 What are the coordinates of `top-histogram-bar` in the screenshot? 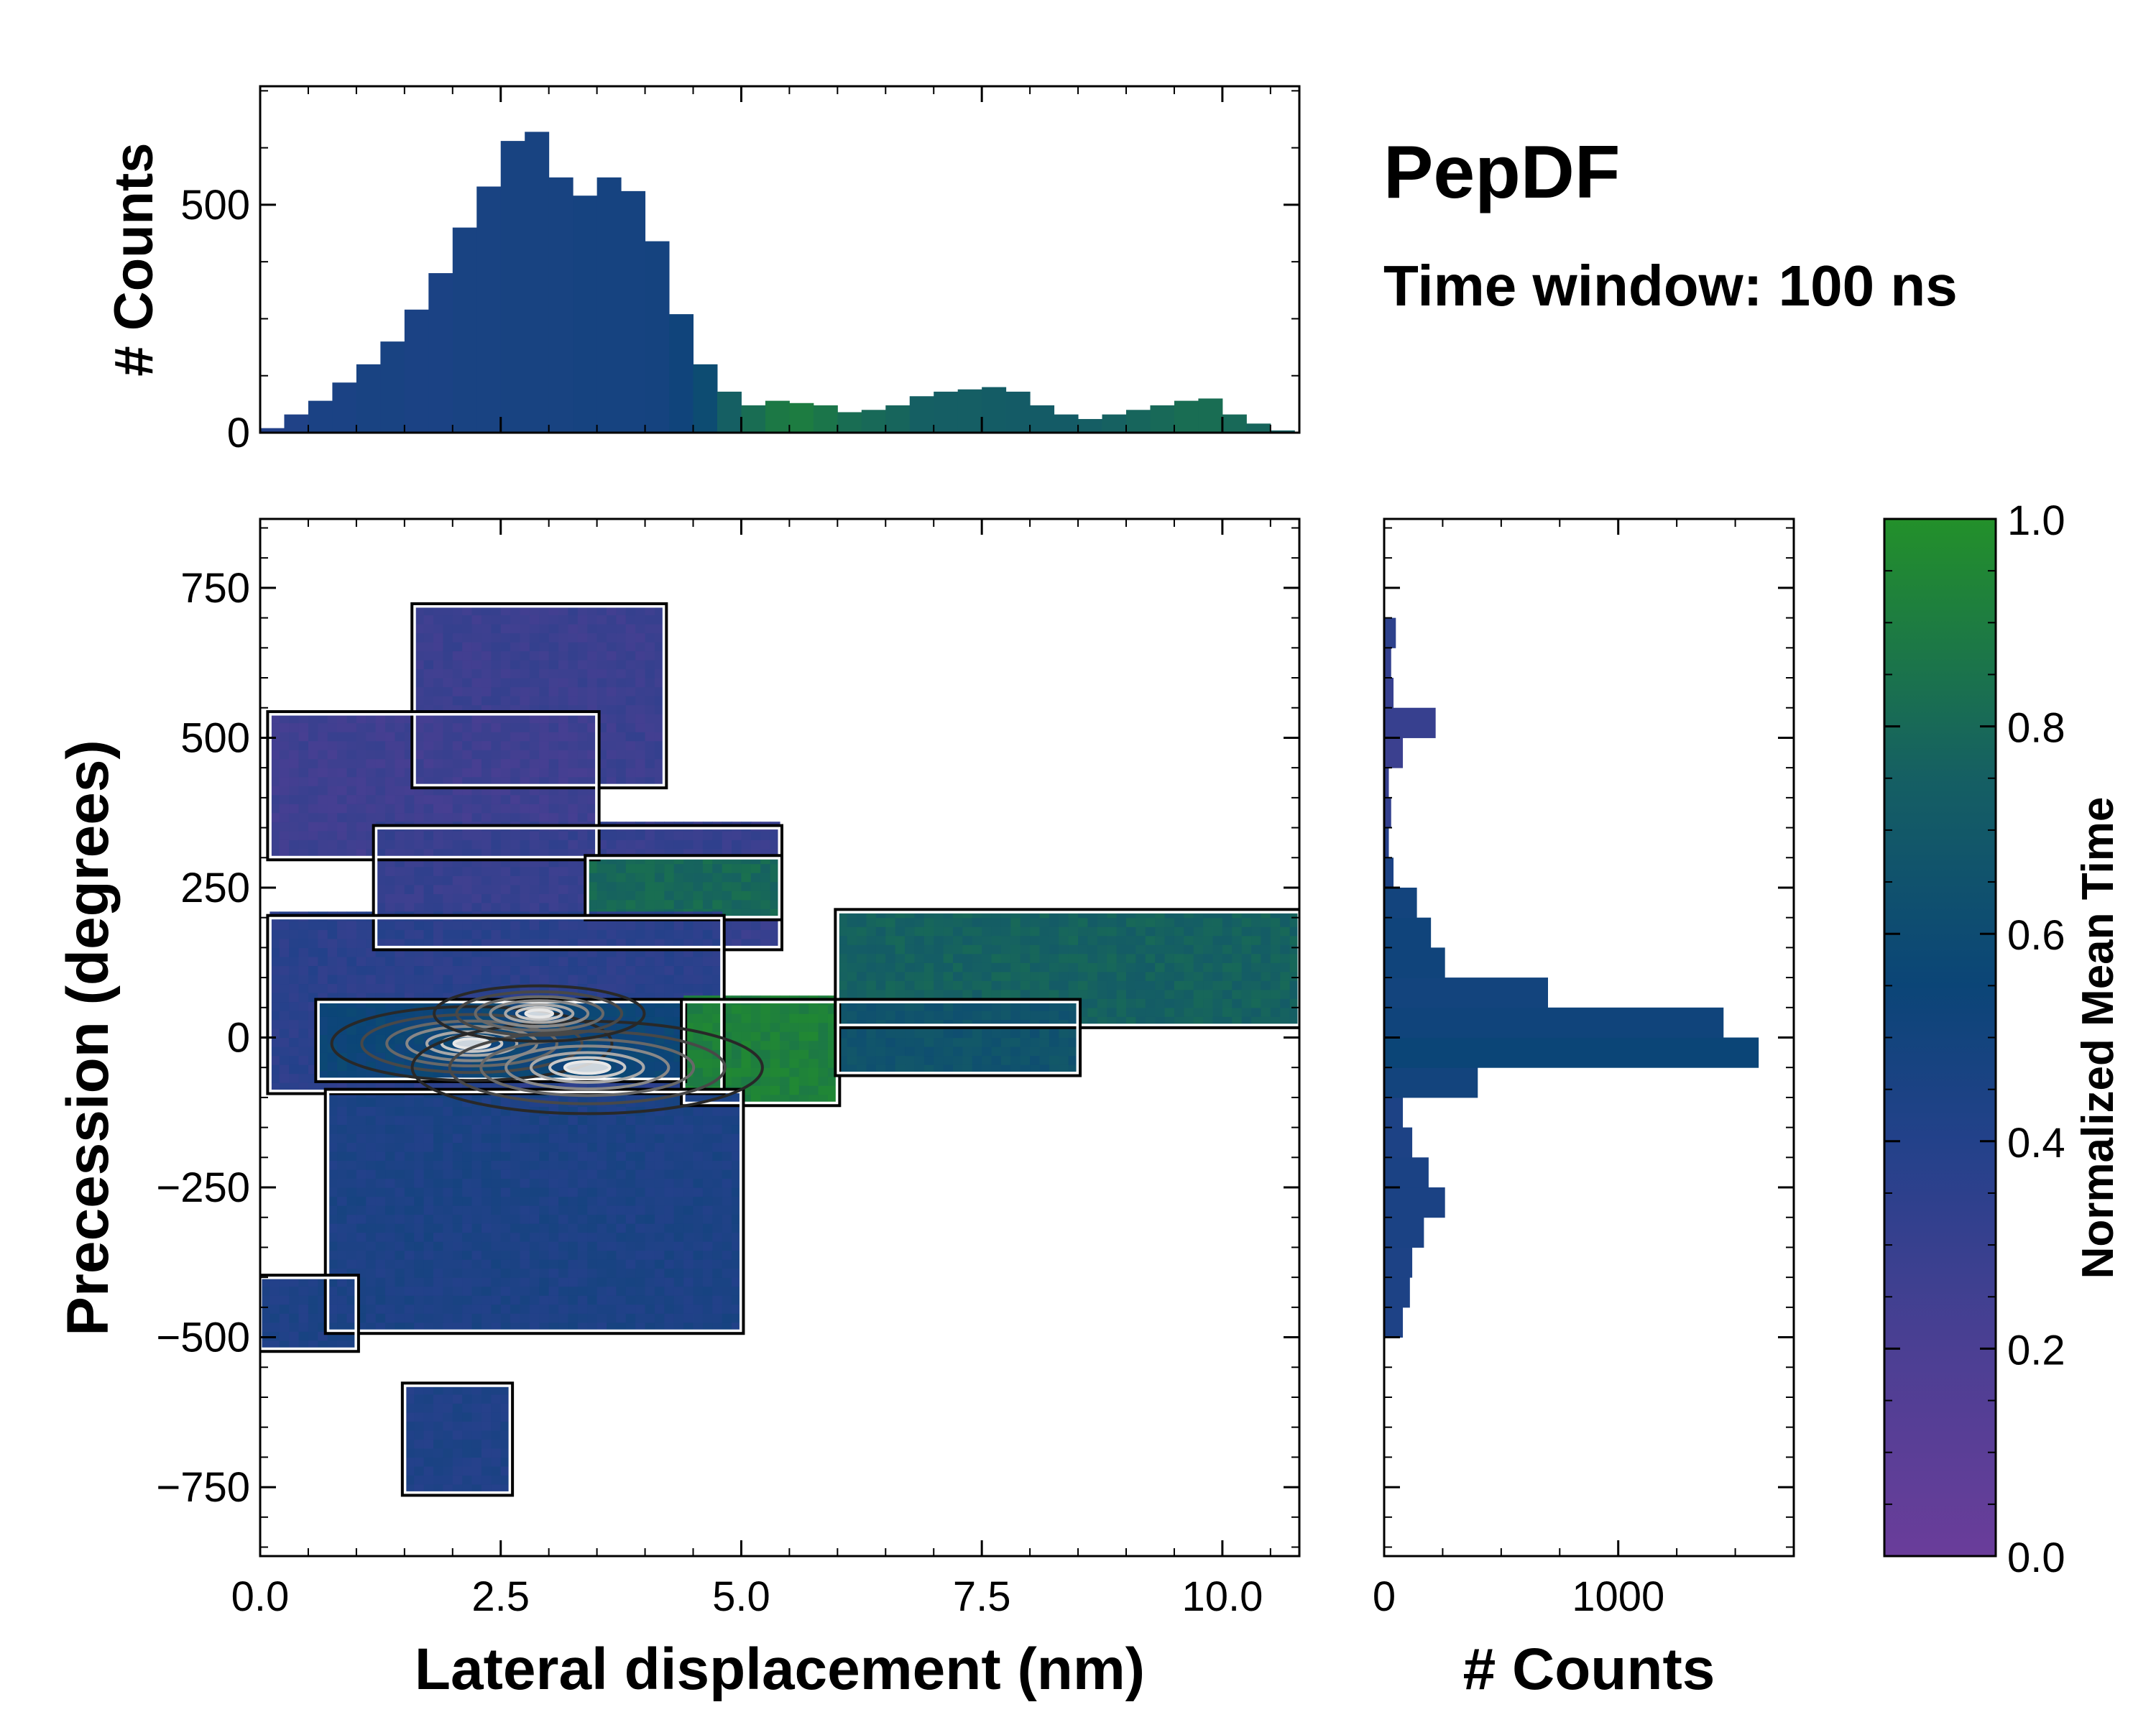 It's located at (296, 423).